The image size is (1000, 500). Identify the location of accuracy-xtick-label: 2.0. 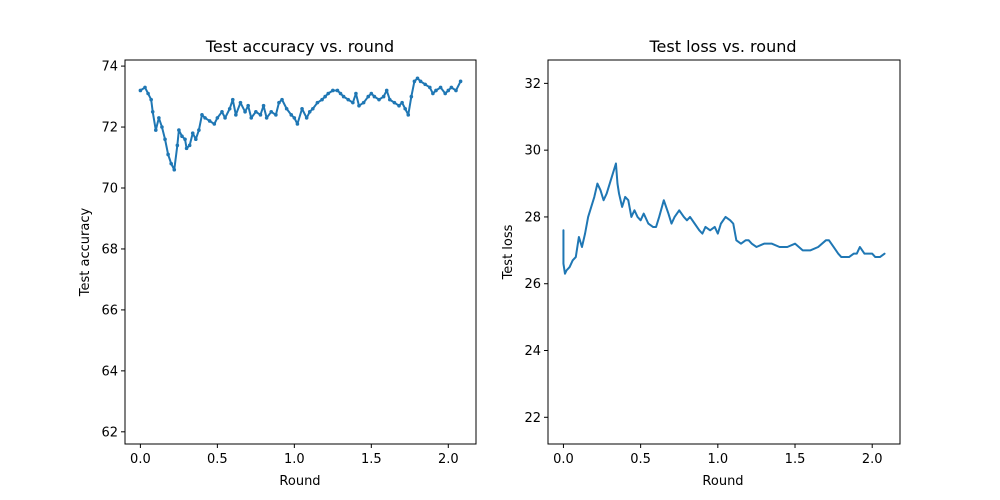
(448, 459).